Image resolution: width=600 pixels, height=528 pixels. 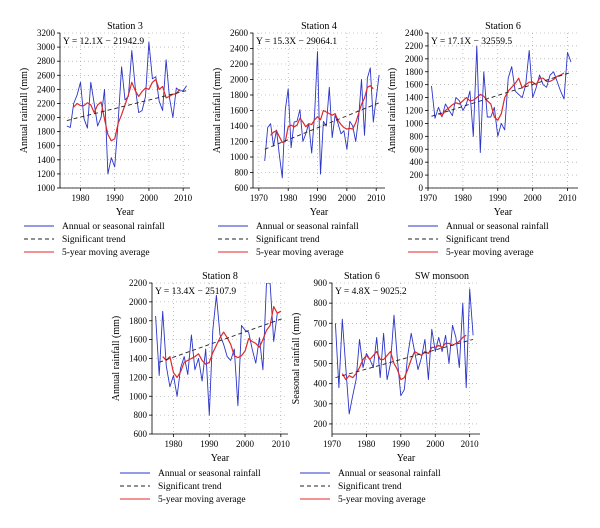 I want to click on chart-title: Station 8, so click(x=220, y=276).